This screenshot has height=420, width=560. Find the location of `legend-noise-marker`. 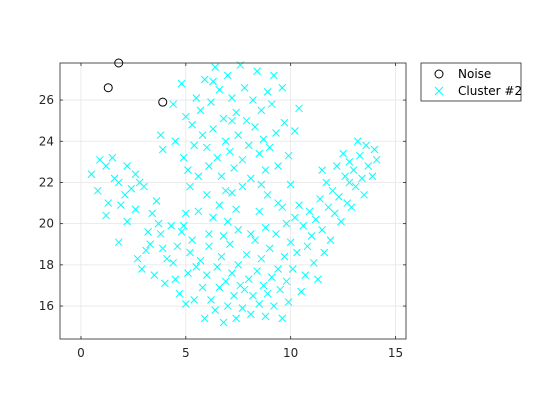

legend-noise-marker is located at coordinates (439, 74).